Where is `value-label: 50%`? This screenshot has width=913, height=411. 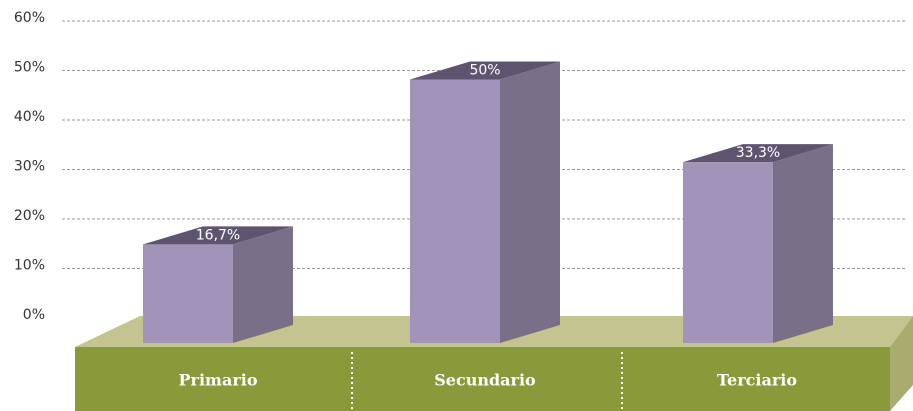
value-label: 50% is located at coordinates (484, 71).